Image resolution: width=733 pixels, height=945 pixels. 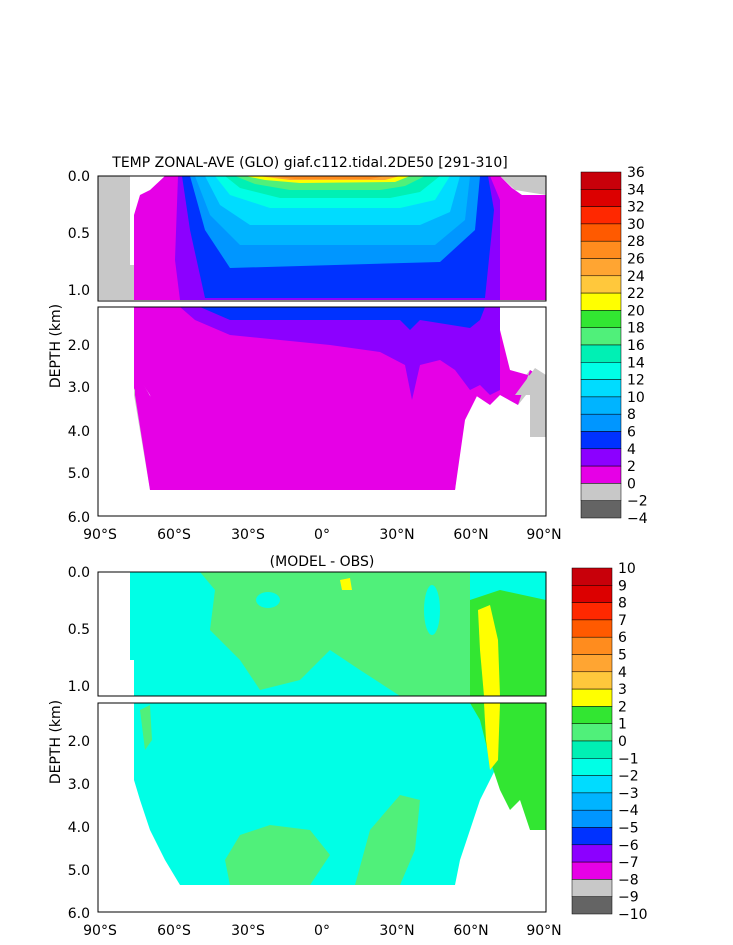 I want to click on colorbar-tick-label: 26, so click(x=636, y=260).